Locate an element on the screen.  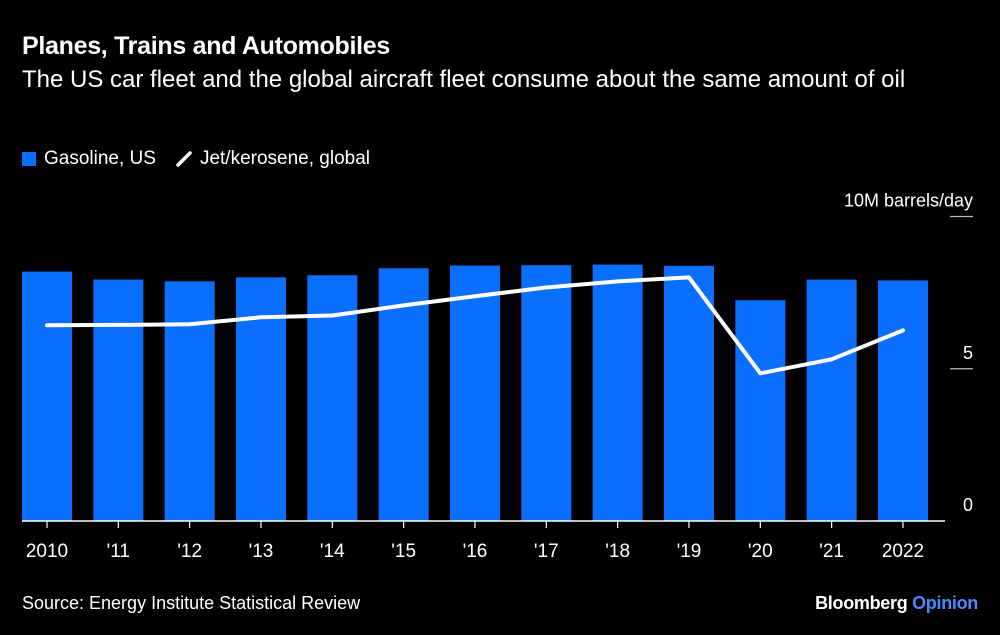
bar-gasoline-'13 is located at coordinates (260, 399).